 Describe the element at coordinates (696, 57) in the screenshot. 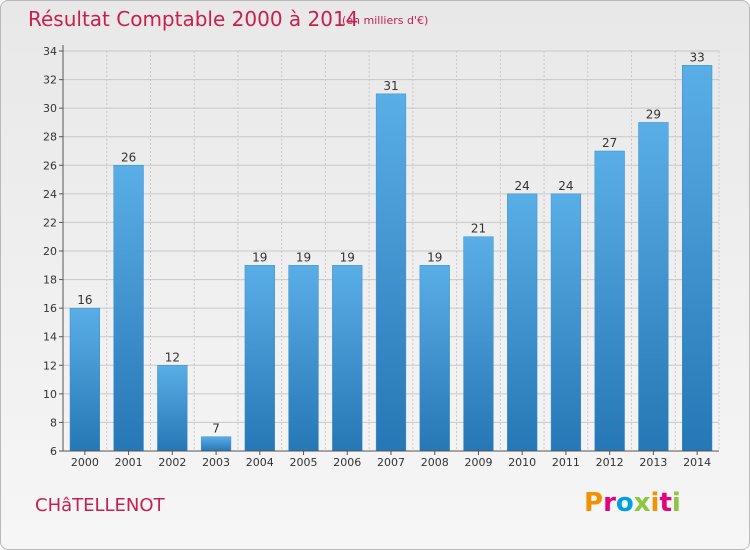

I see `value-label-2014: 33` at that location.